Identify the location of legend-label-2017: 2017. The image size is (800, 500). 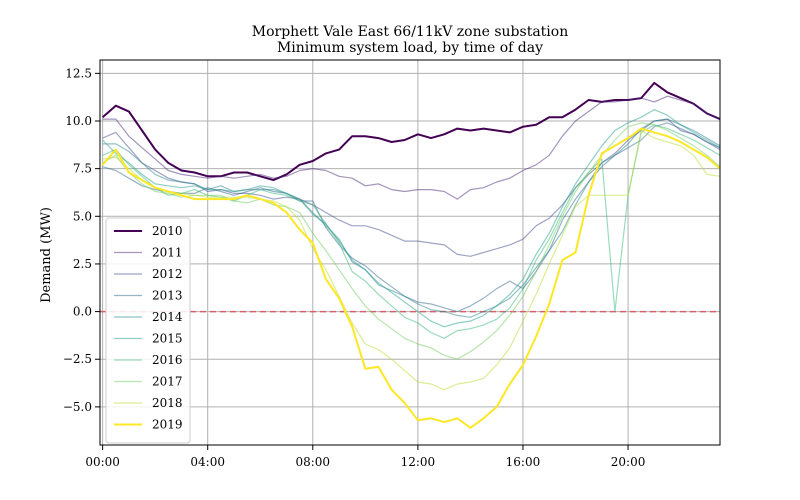
(167, 382).